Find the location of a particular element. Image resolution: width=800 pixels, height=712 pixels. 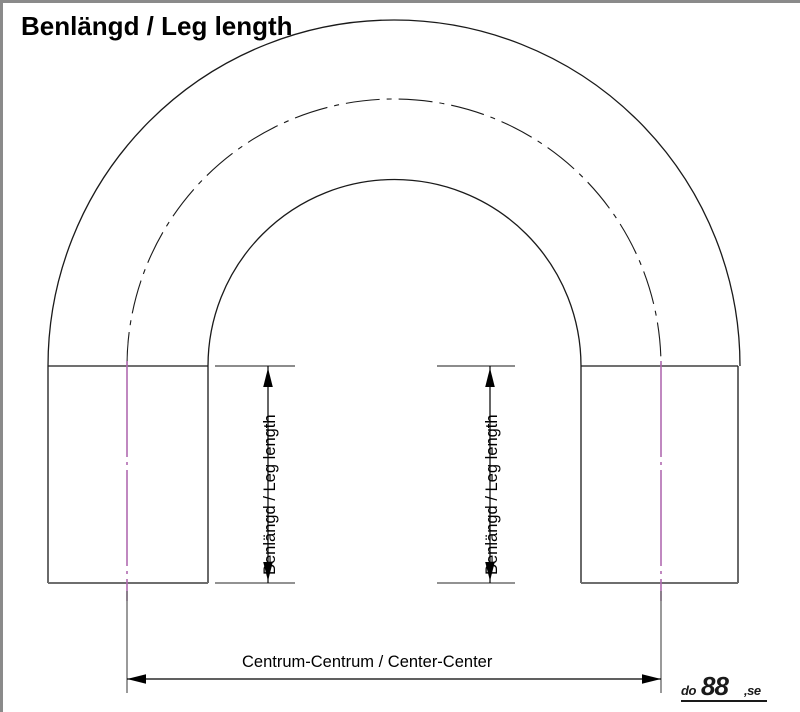

cc-arrowhead-left is located at coordinates (136, 679).